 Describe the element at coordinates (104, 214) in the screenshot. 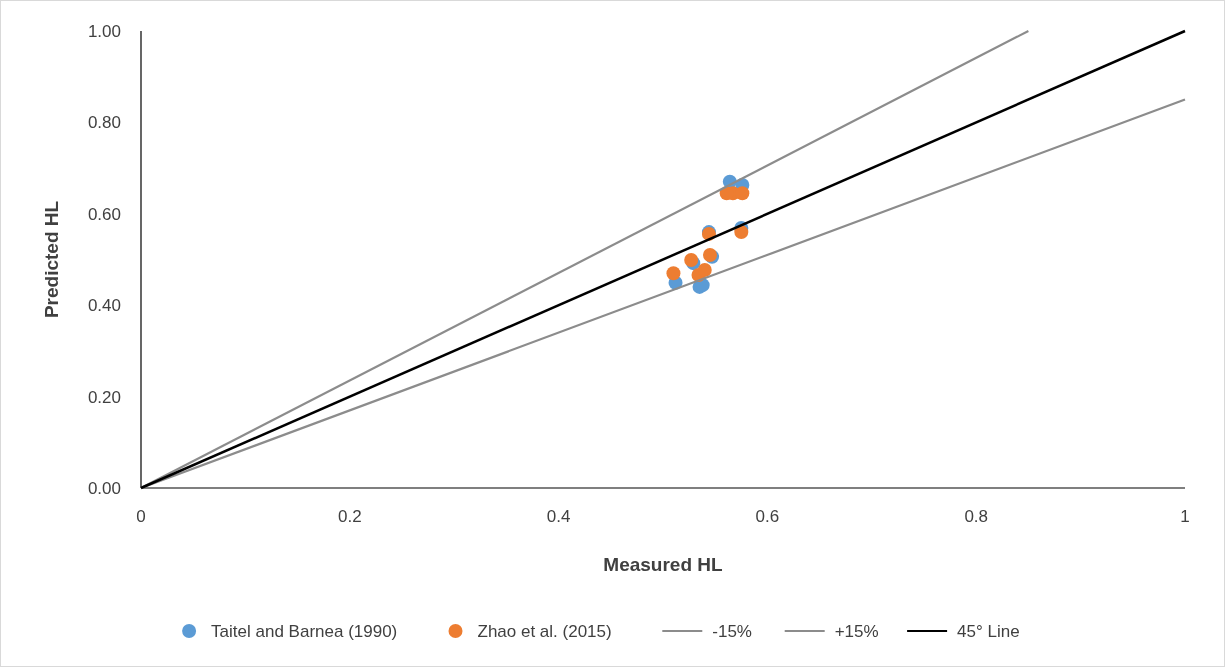

I see `y-tick-label: 0.60` at that location.